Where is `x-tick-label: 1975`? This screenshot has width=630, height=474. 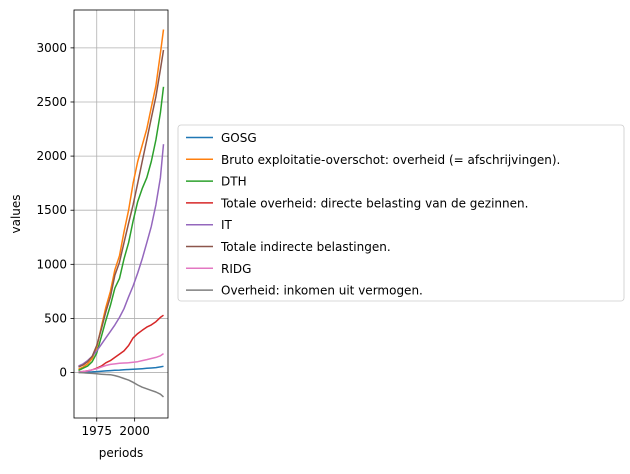 x-tick-label: 1975 is located at coordinates (96, 431).